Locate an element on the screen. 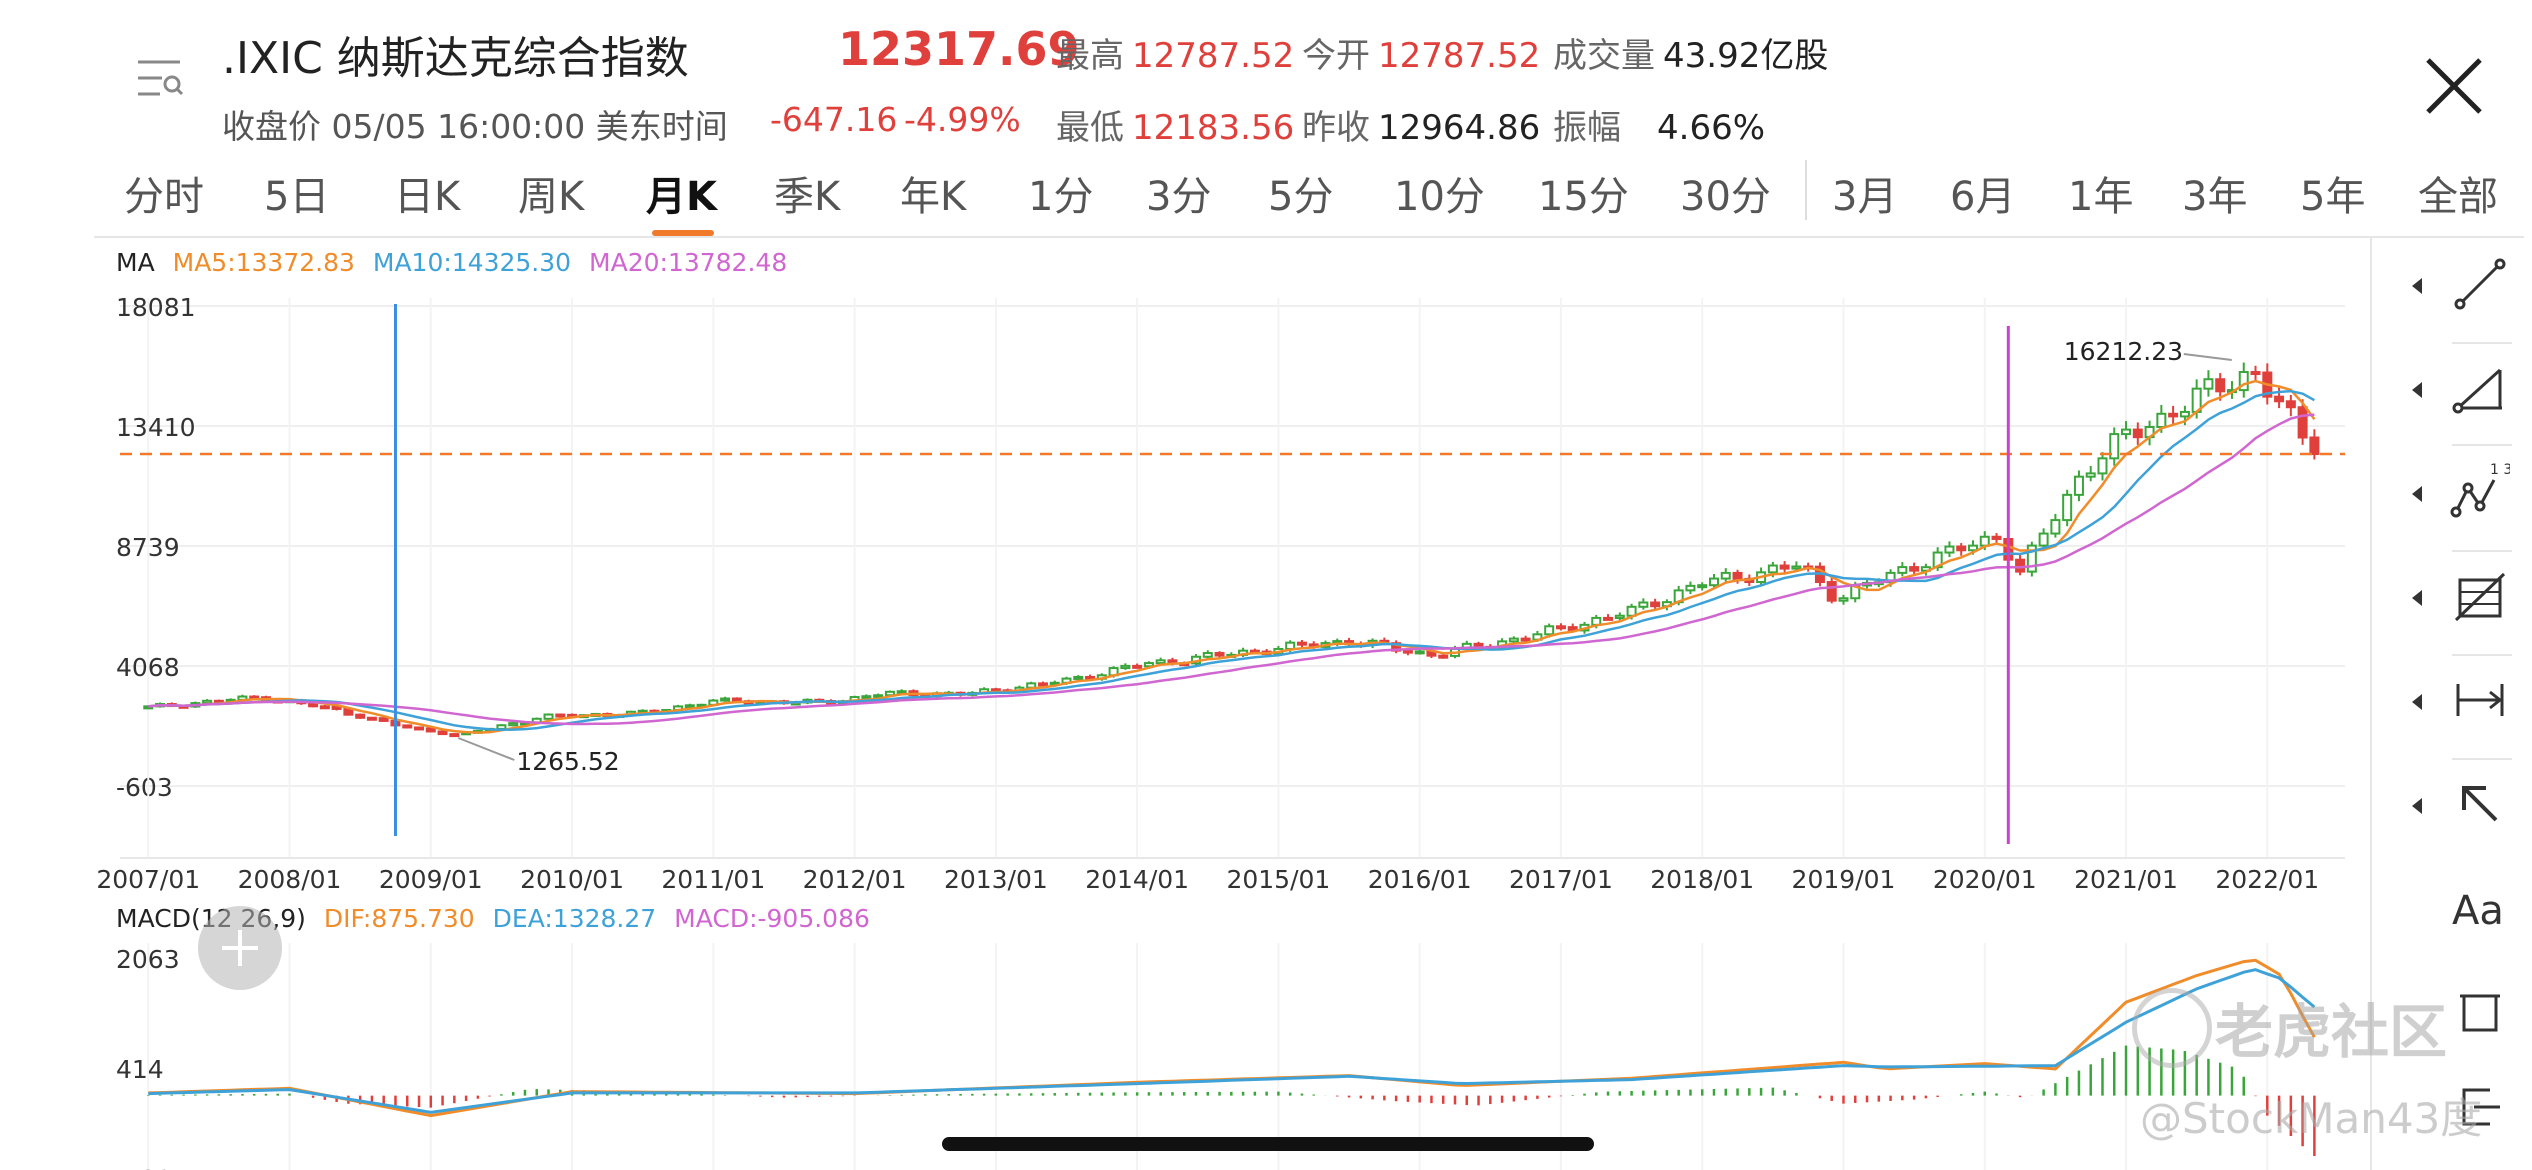 The image size is (2532, 1170). line-tool is located at coordinates (2467, 287).